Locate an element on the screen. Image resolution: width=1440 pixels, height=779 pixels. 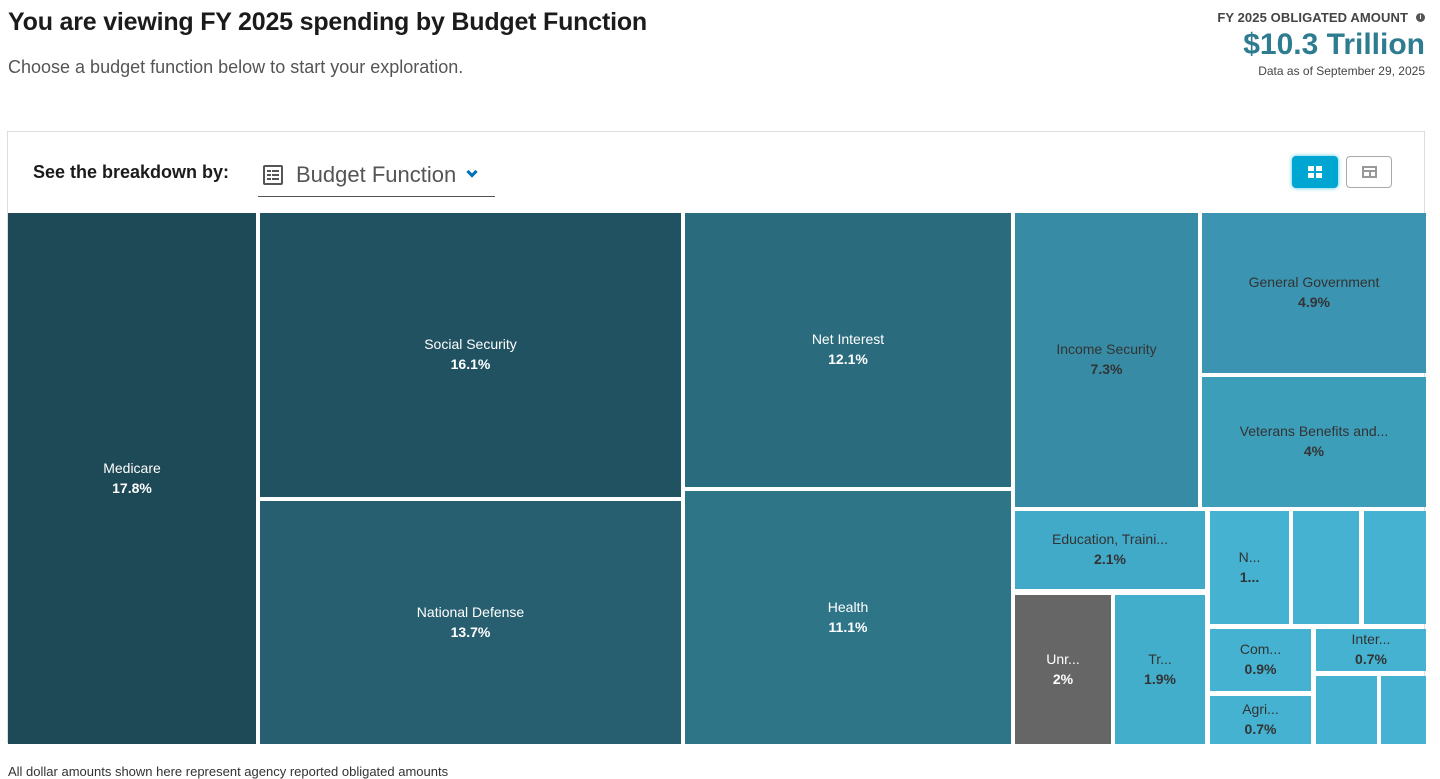
grid-icon is located at coordinates (1315, 172).